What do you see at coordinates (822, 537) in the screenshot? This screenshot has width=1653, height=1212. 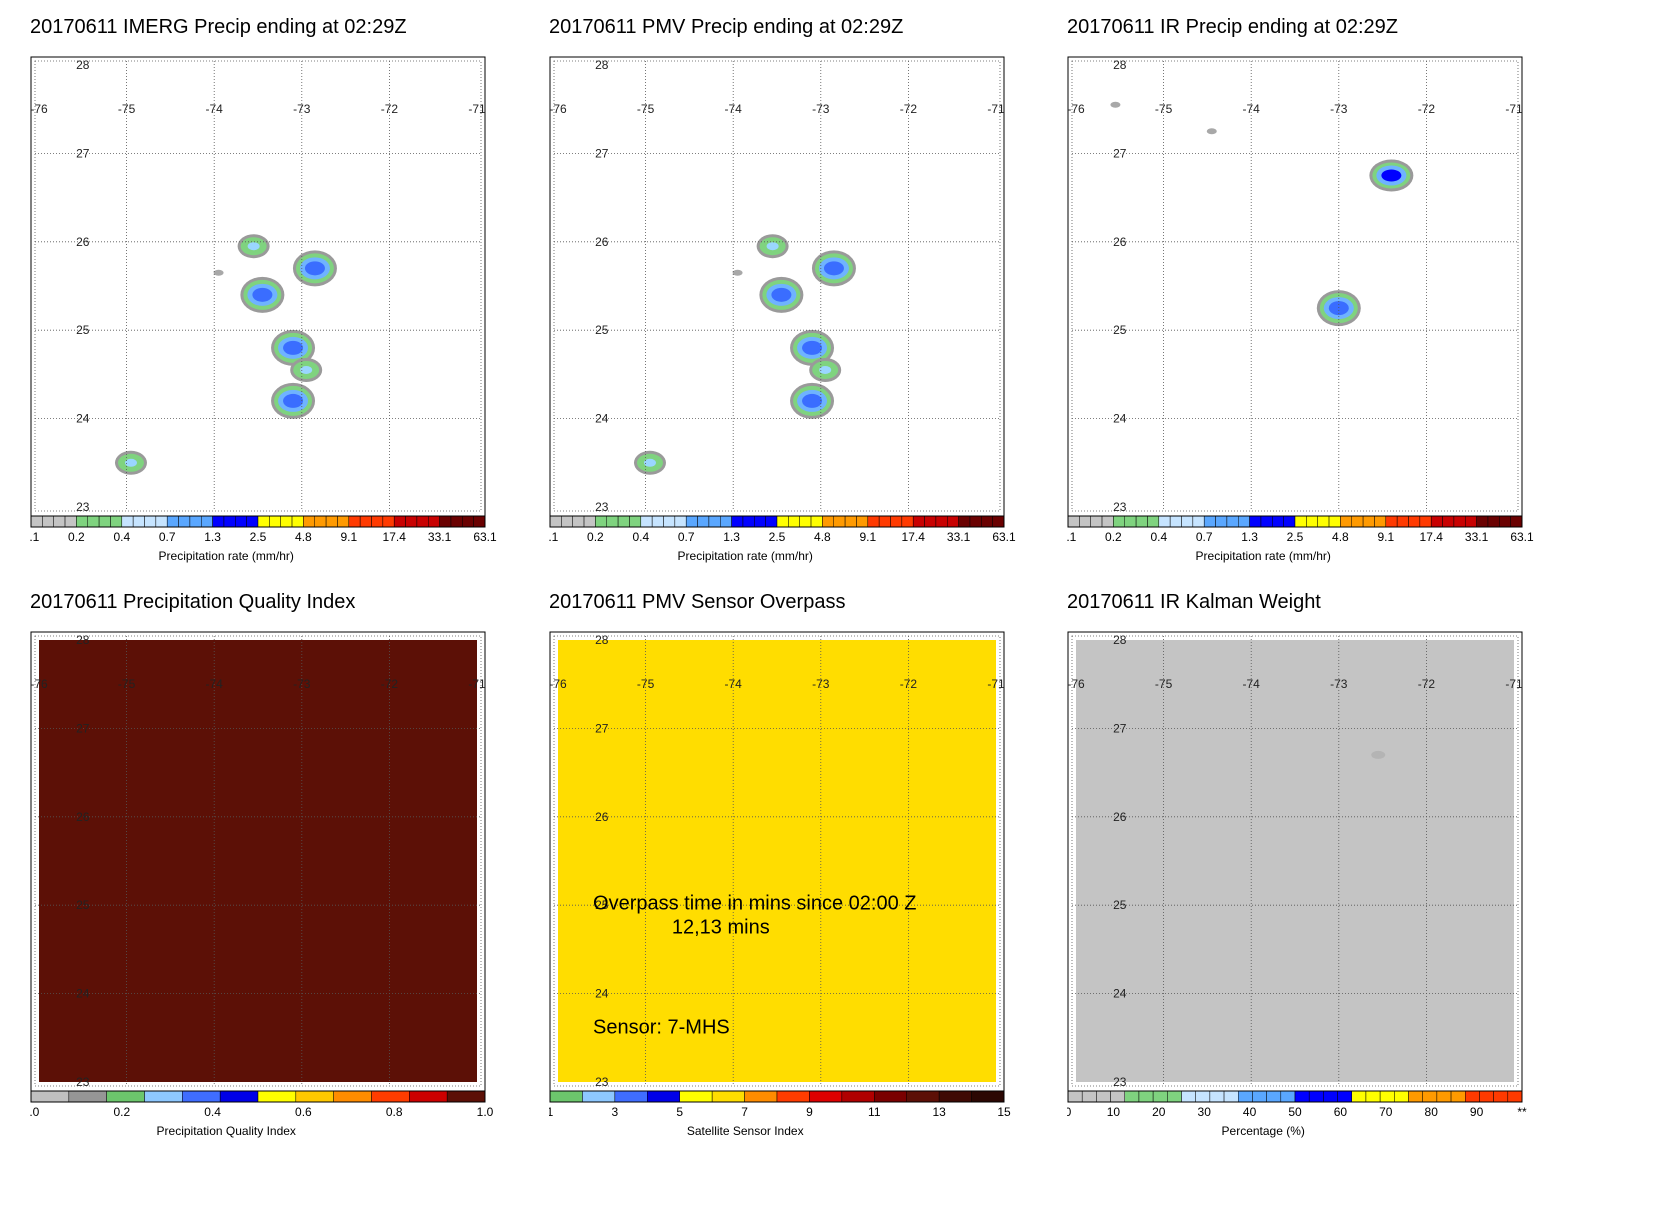 I see `colorbar-tick-label: 4.8` at bounding box center [822, 537].